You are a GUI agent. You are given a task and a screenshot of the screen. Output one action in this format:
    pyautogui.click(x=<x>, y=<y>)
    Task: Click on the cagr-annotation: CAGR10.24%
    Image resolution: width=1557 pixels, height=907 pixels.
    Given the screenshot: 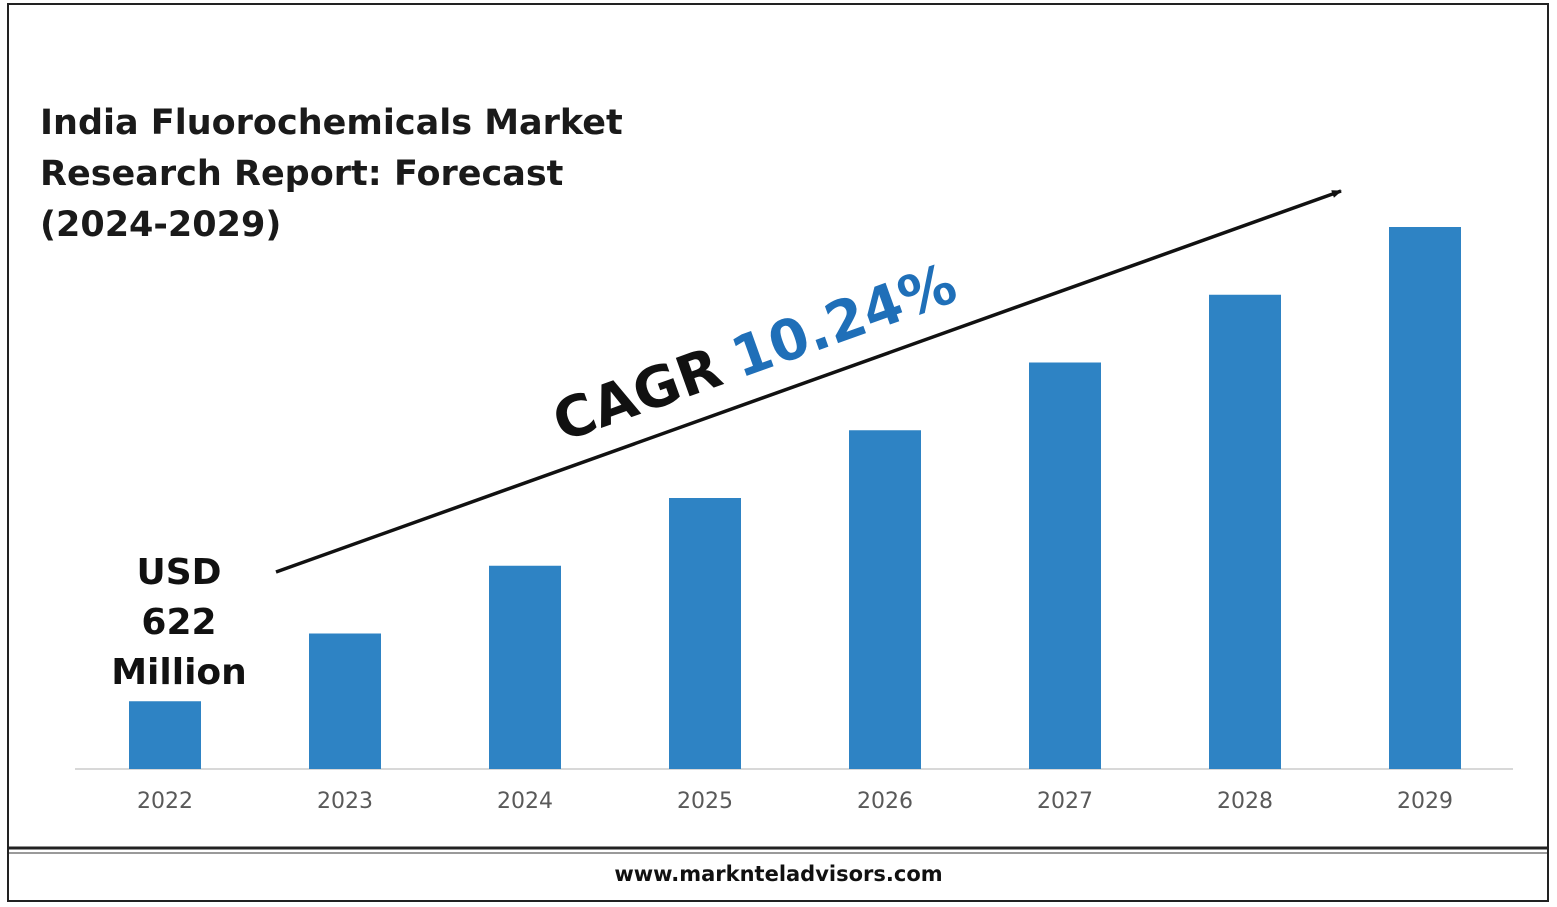 What is the action you would take?
    pyautogui.click(x=755, y=353)
    